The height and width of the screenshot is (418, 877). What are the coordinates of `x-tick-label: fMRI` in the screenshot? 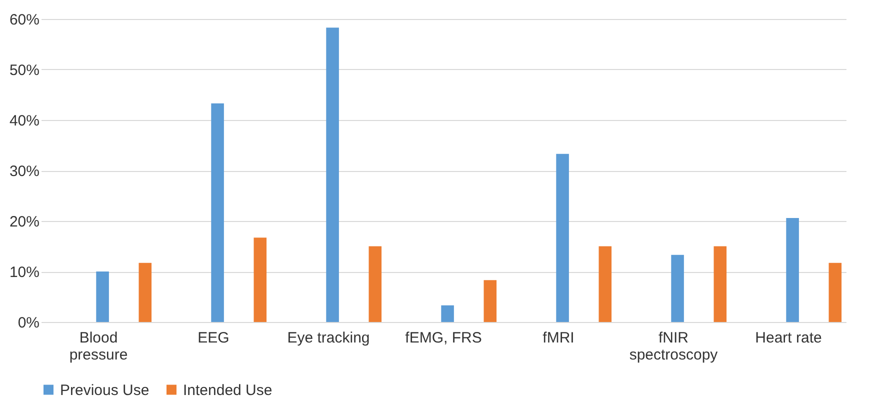 It's located at (558, 338).